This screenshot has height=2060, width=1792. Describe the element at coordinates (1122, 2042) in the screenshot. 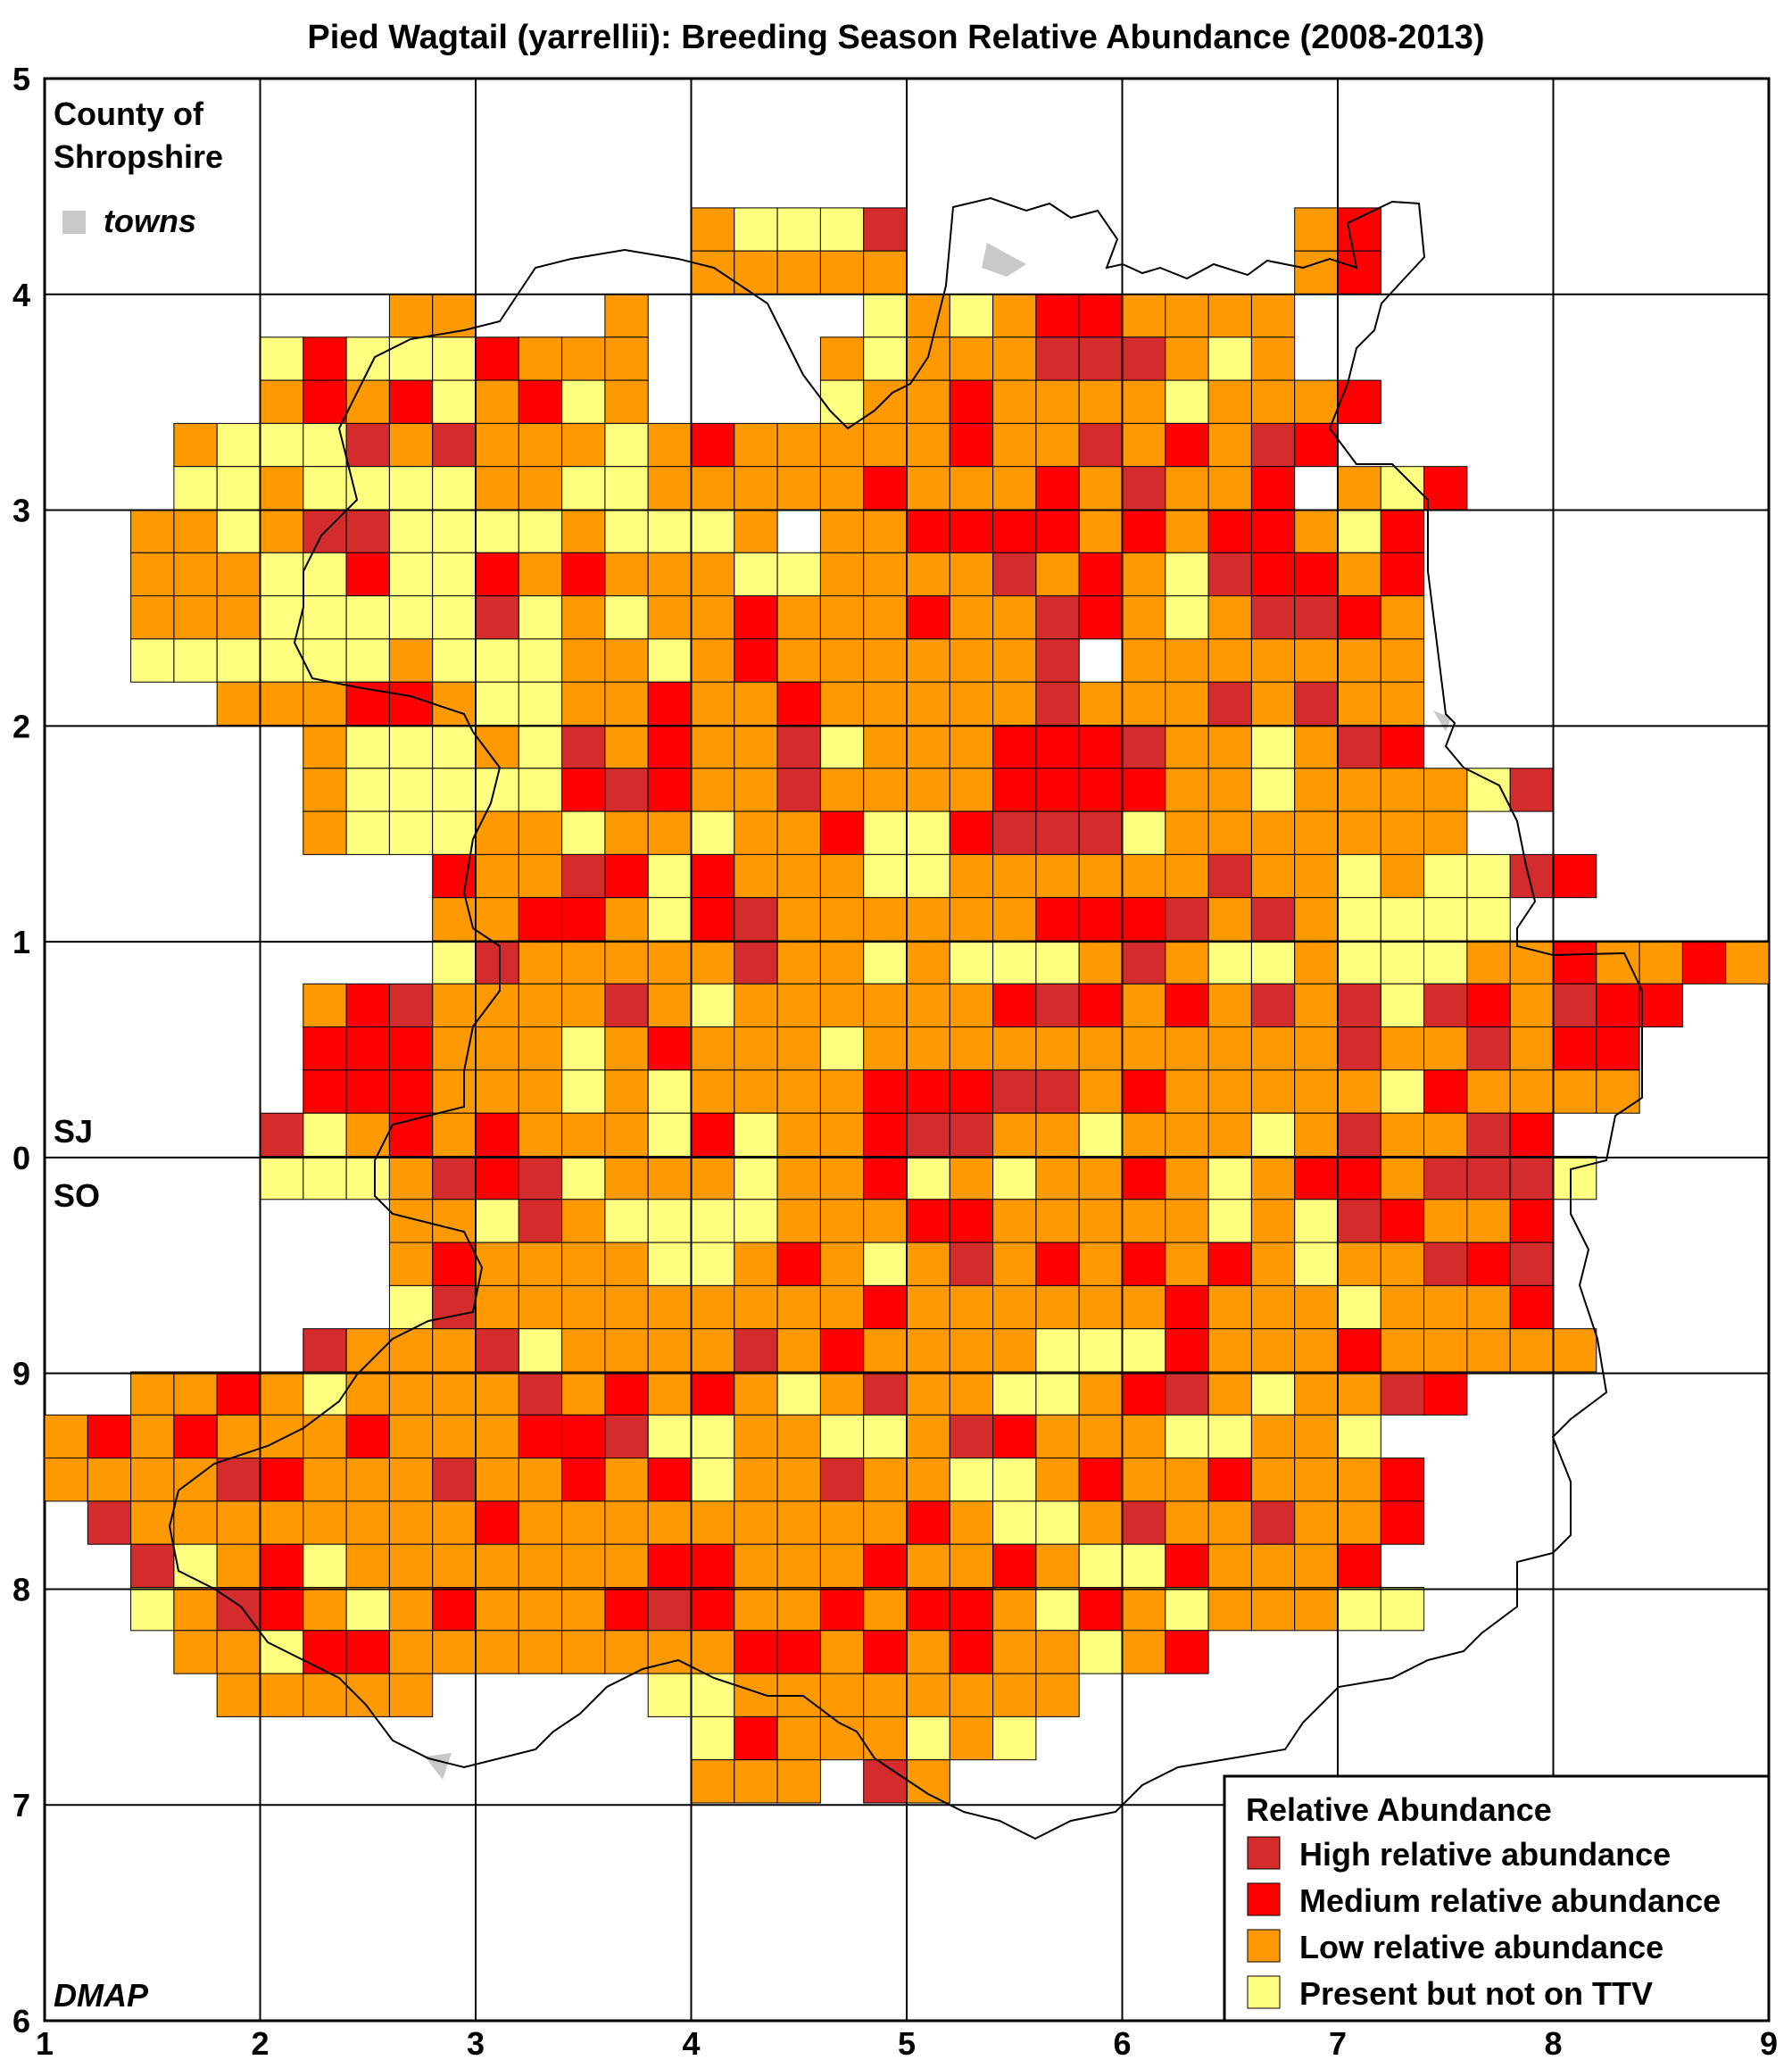

I see `x-tick-label: 6` at that location.